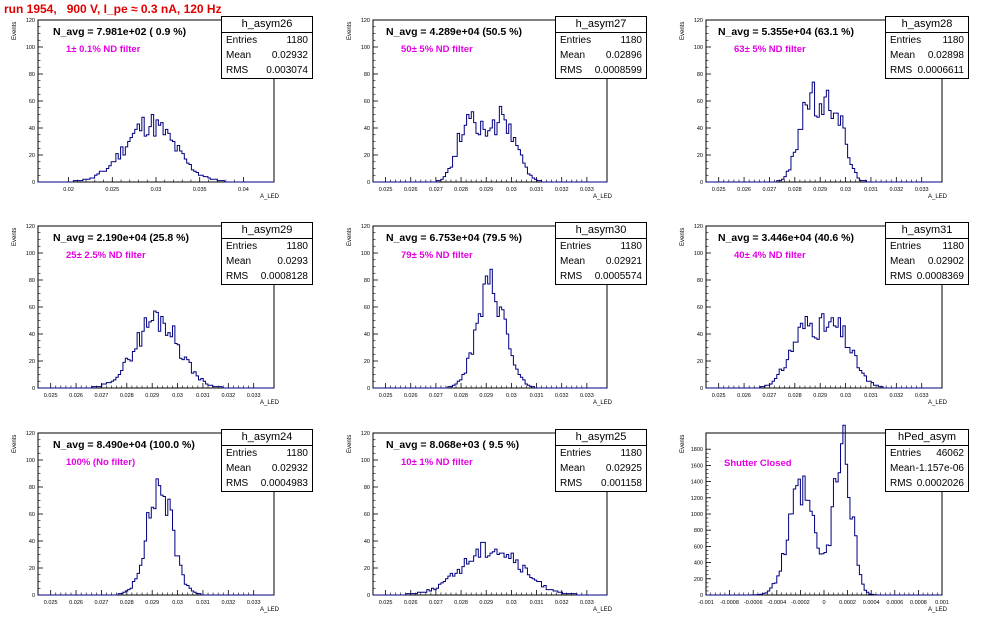 The image size is (996, 622). Describe the element at coordinates (618, 70) in the screenshot. I see `stats-value: 0.0008599` at that location.